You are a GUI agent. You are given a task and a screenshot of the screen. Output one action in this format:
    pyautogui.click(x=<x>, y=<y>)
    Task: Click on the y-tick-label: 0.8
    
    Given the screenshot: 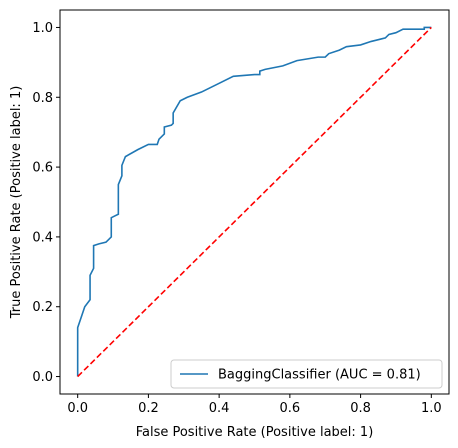 What is the action you would take?
    pyautogui.click(x=42, y=98)
    